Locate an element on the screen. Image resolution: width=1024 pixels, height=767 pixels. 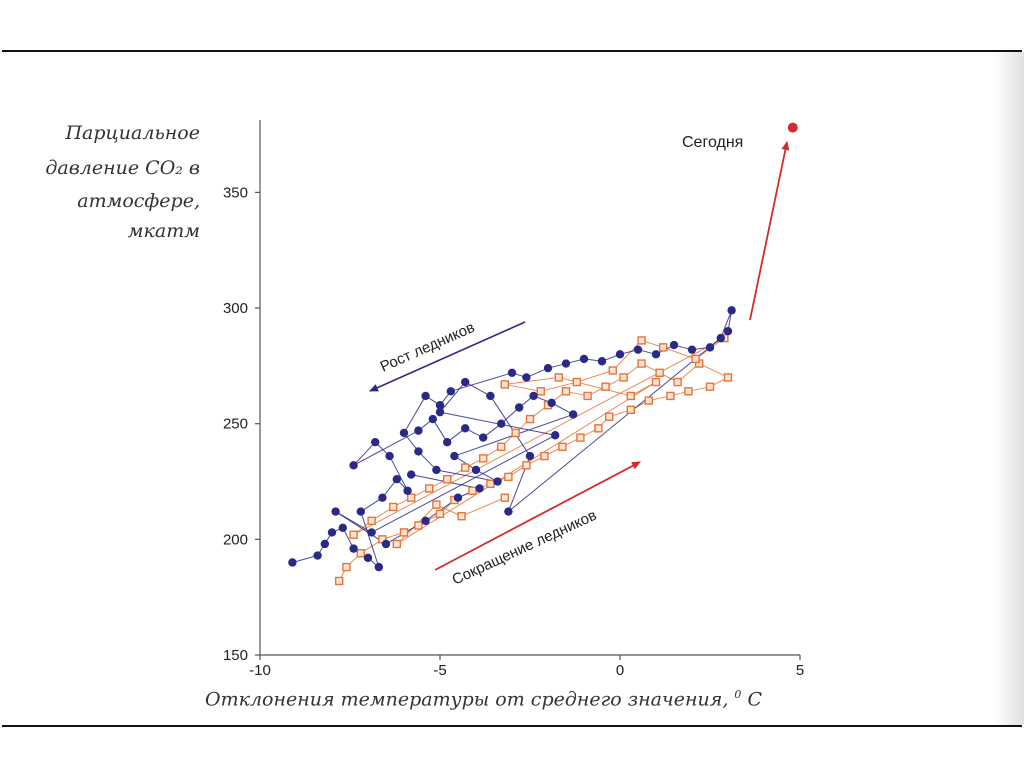
x-axis-label-degree: 0 is located at coordinates (738, 694).